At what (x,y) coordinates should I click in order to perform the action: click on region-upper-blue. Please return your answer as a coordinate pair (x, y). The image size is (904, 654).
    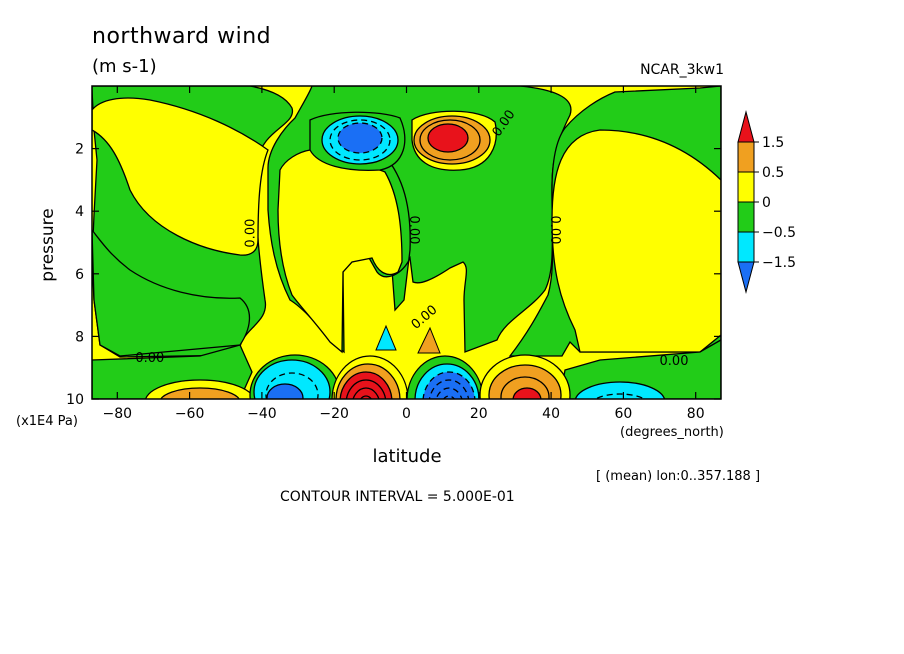
    Looking at the image, I should click on (360, 138).